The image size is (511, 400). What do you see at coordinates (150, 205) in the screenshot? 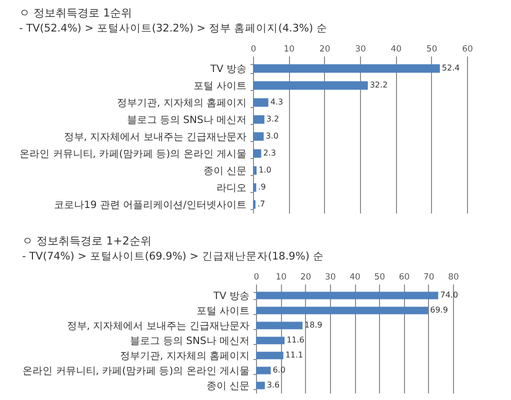
I see `y-tick-label: 코로나19 관련 어플리케이션/인터넷사이트` at bounding box center [150, 205].